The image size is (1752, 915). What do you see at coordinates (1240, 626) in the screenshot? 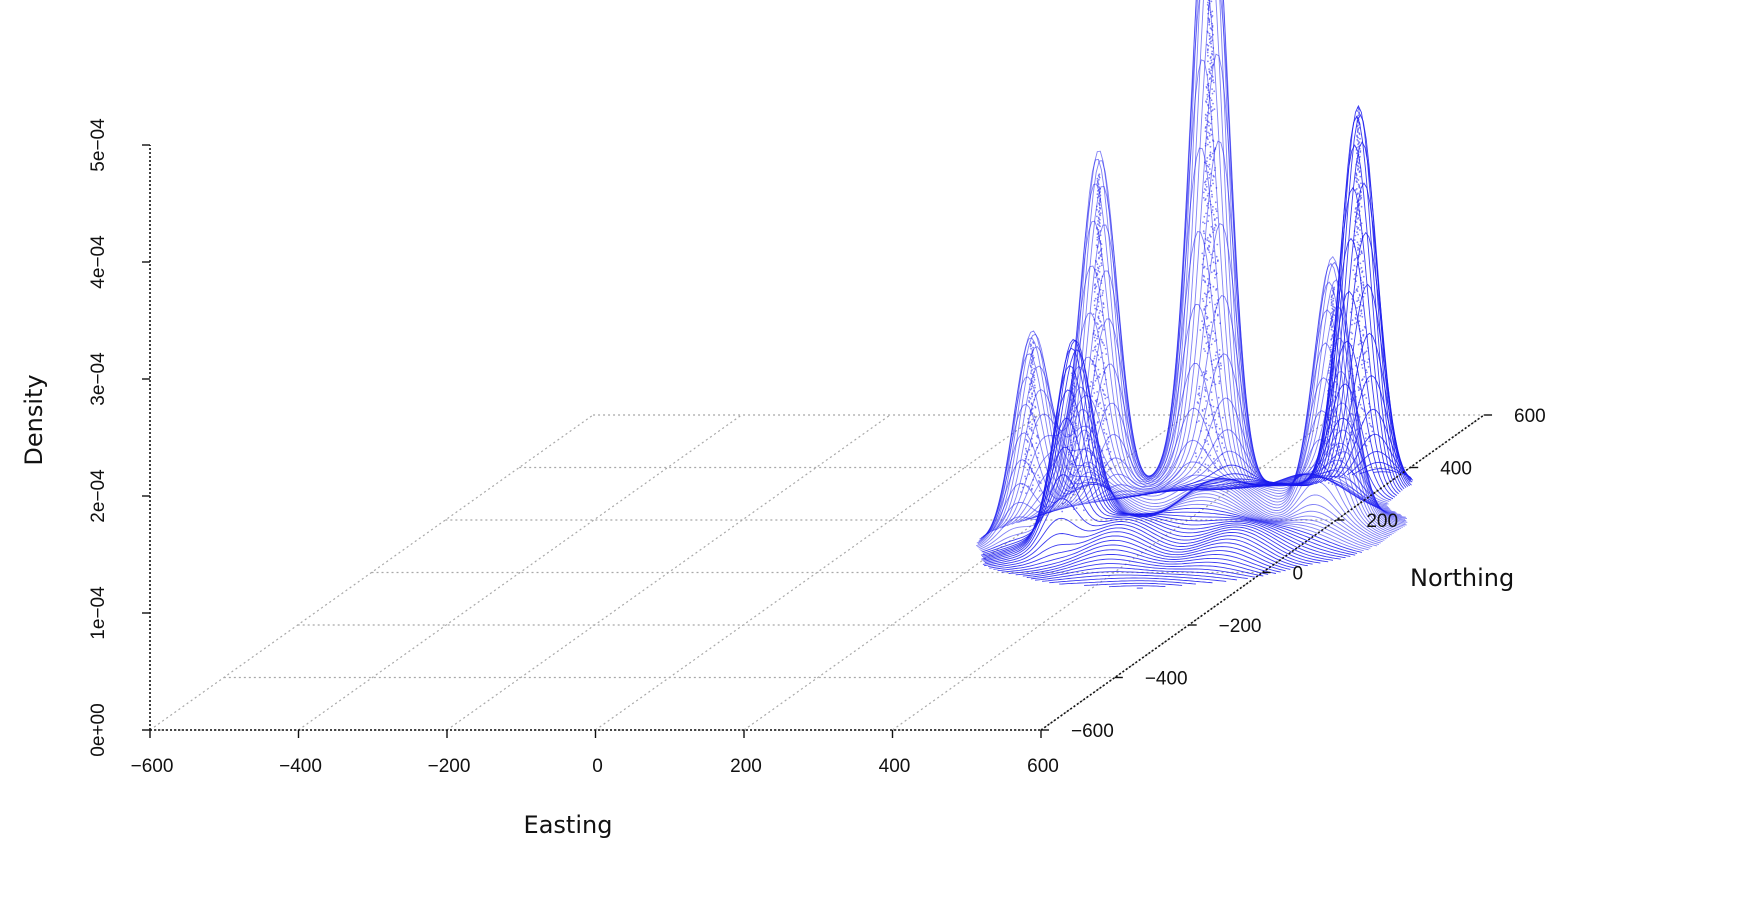
I see `northing-tick-label: −200` at bounding box center [1240, 626].